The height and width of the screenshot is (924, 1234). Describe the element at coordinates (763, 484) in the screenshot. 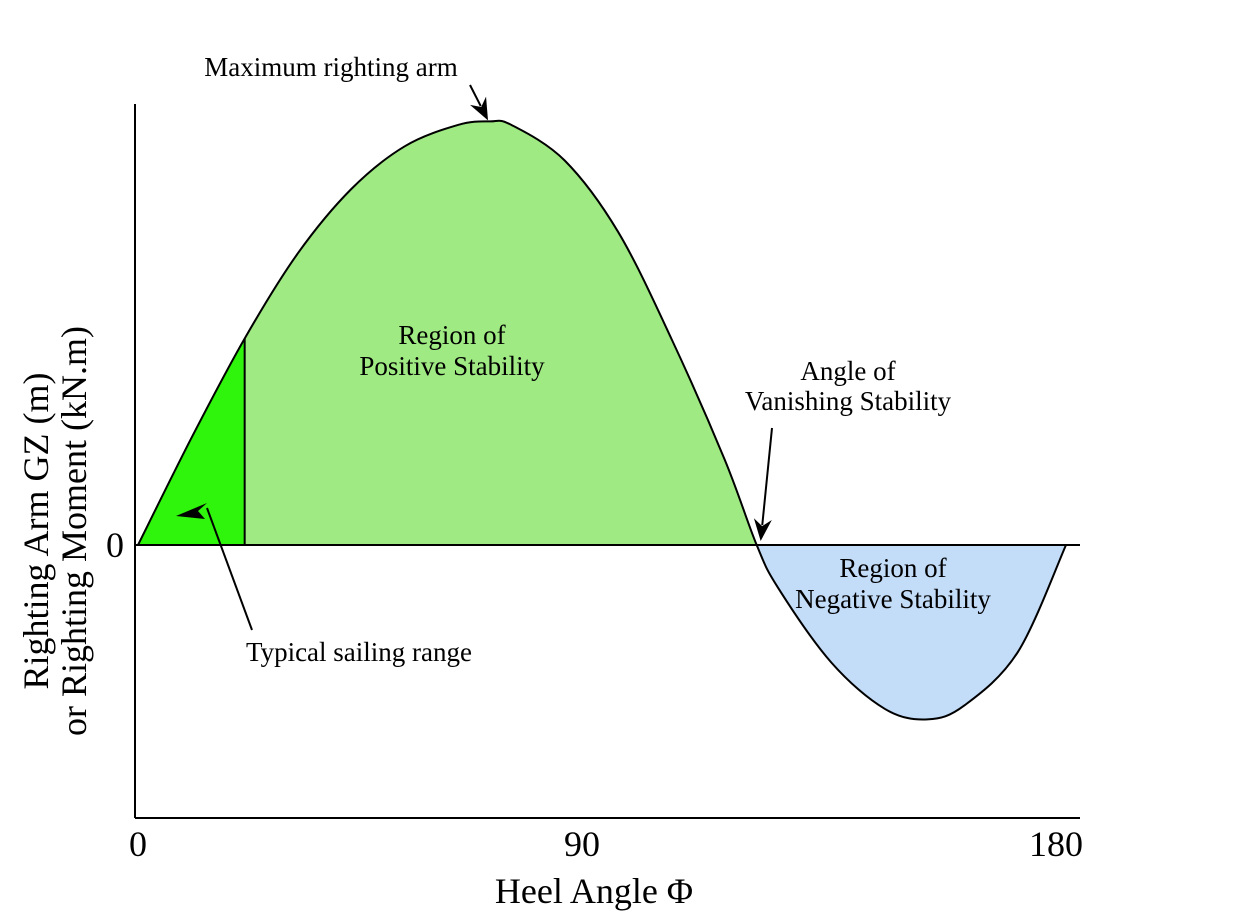

I see `vanishing-stability-arrow` at that location.